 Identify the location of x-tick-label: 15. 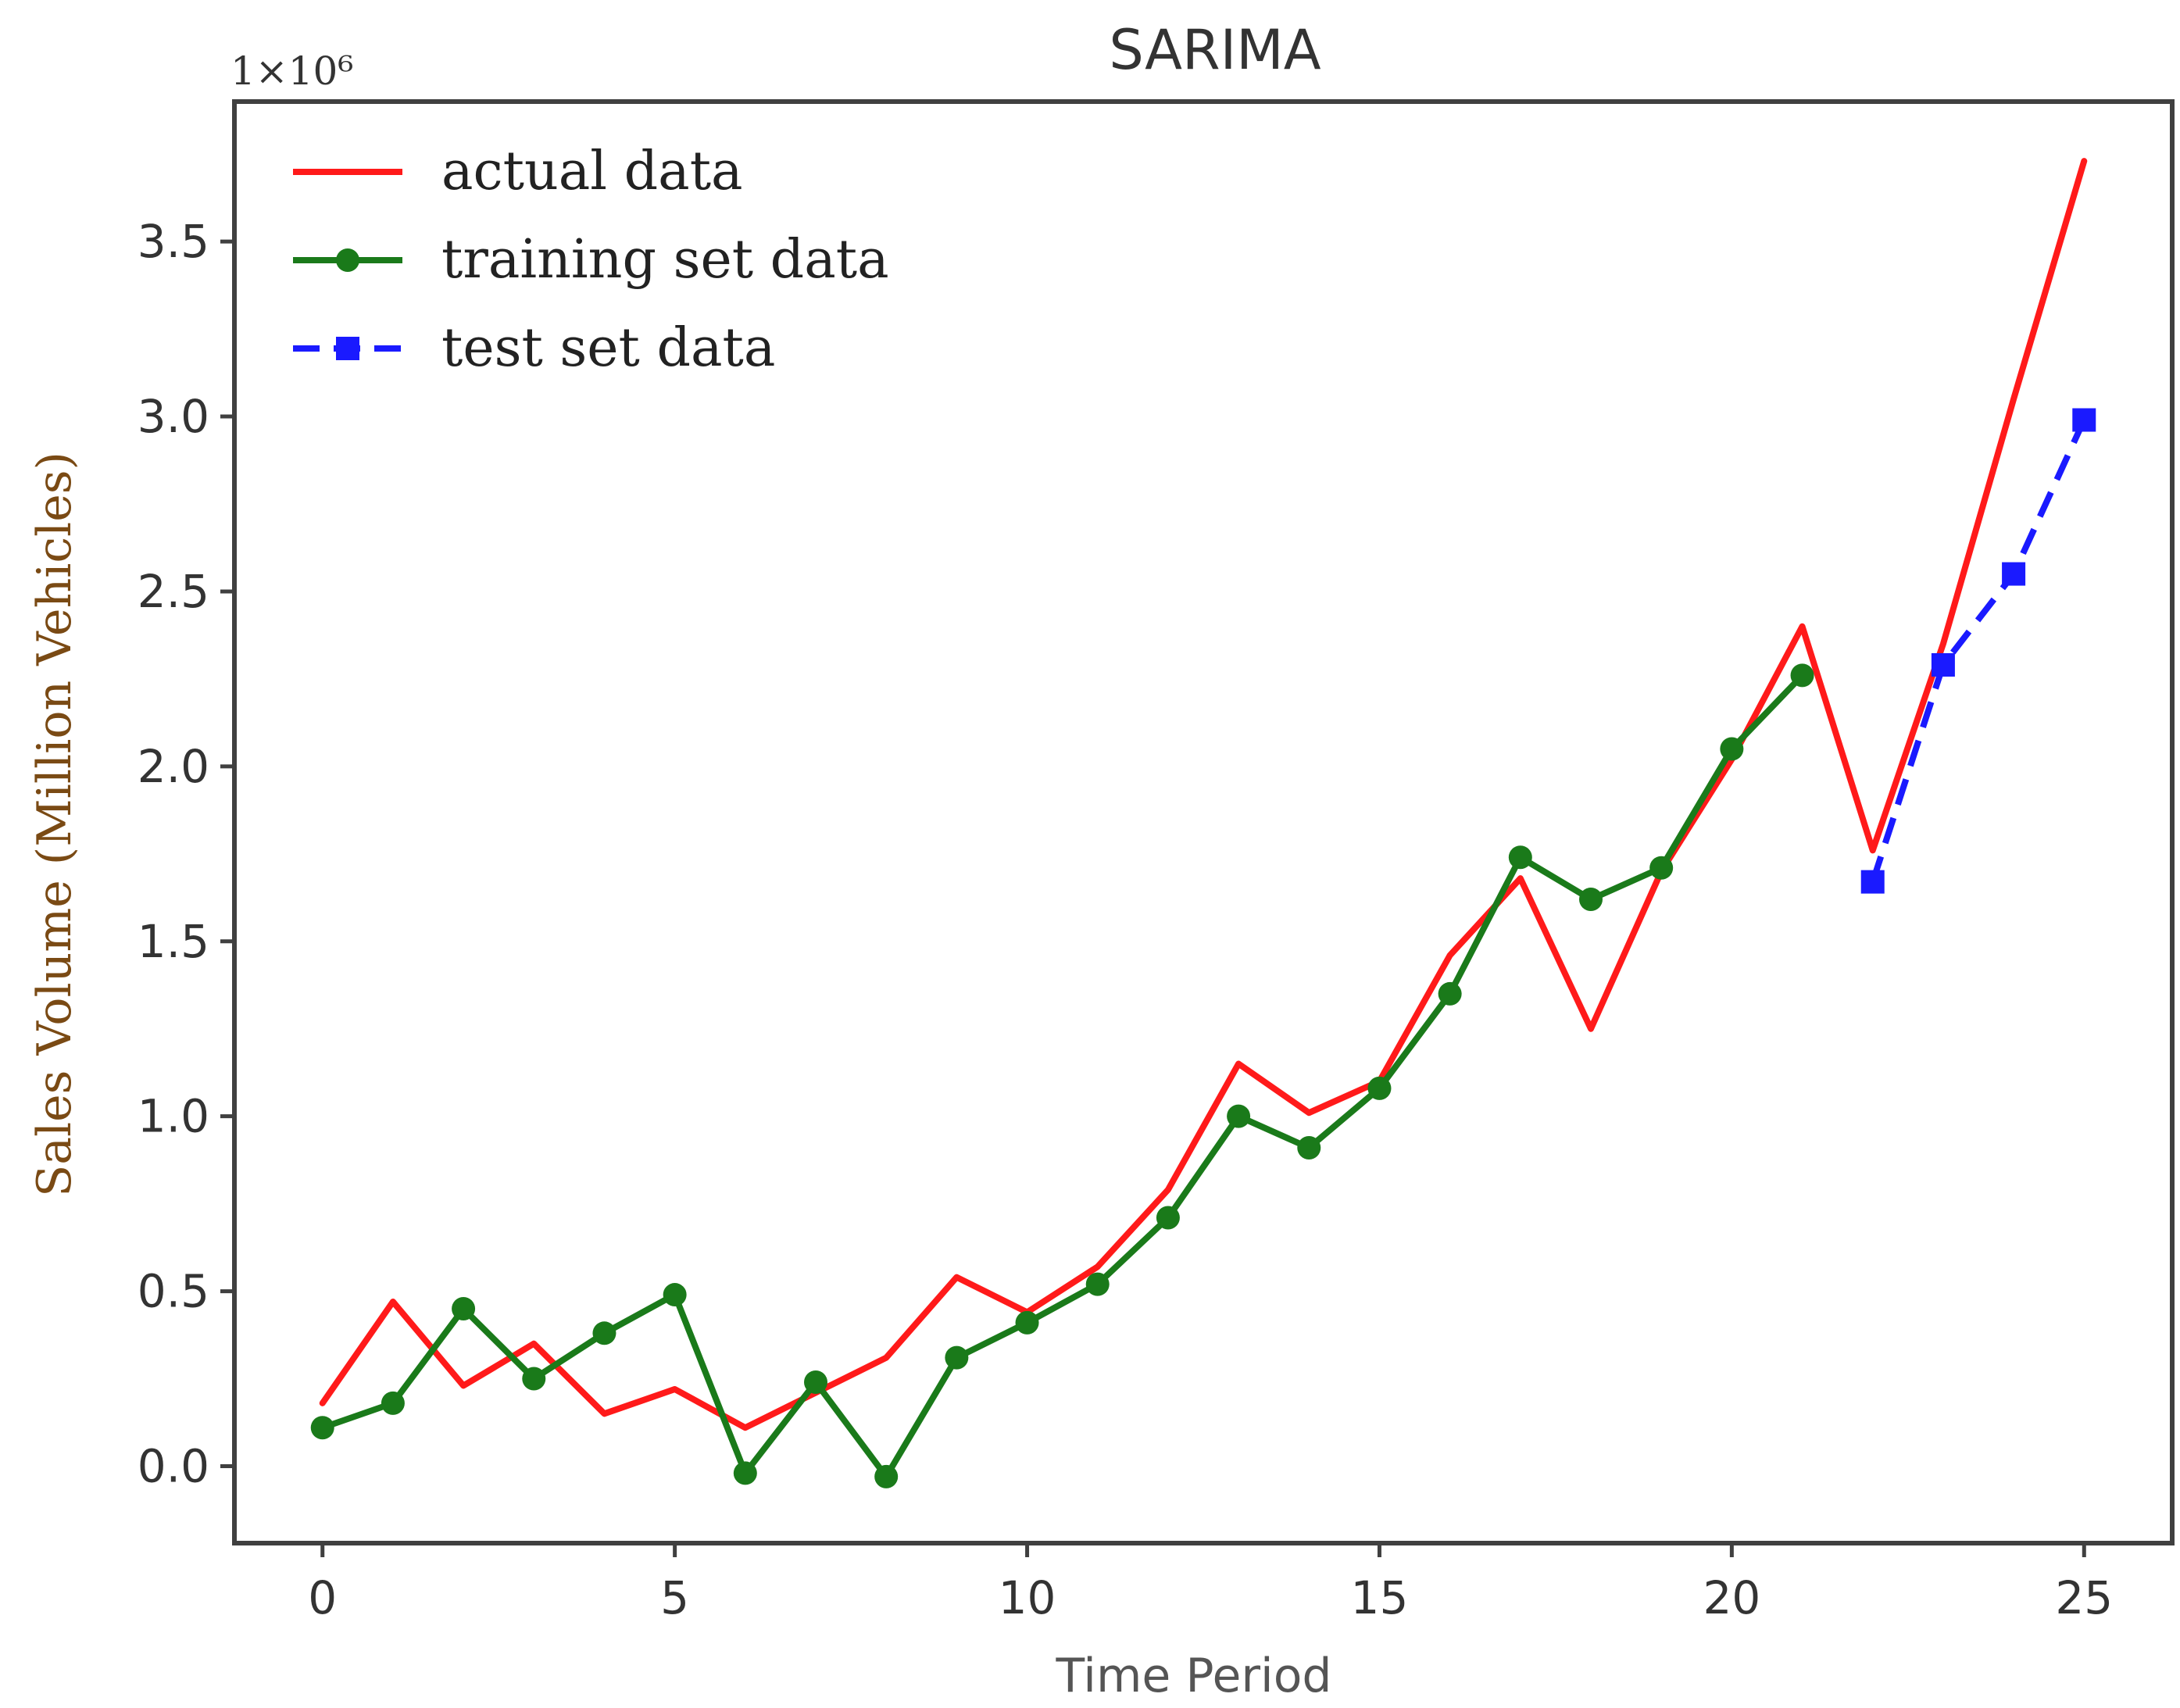
(1380, 1597).